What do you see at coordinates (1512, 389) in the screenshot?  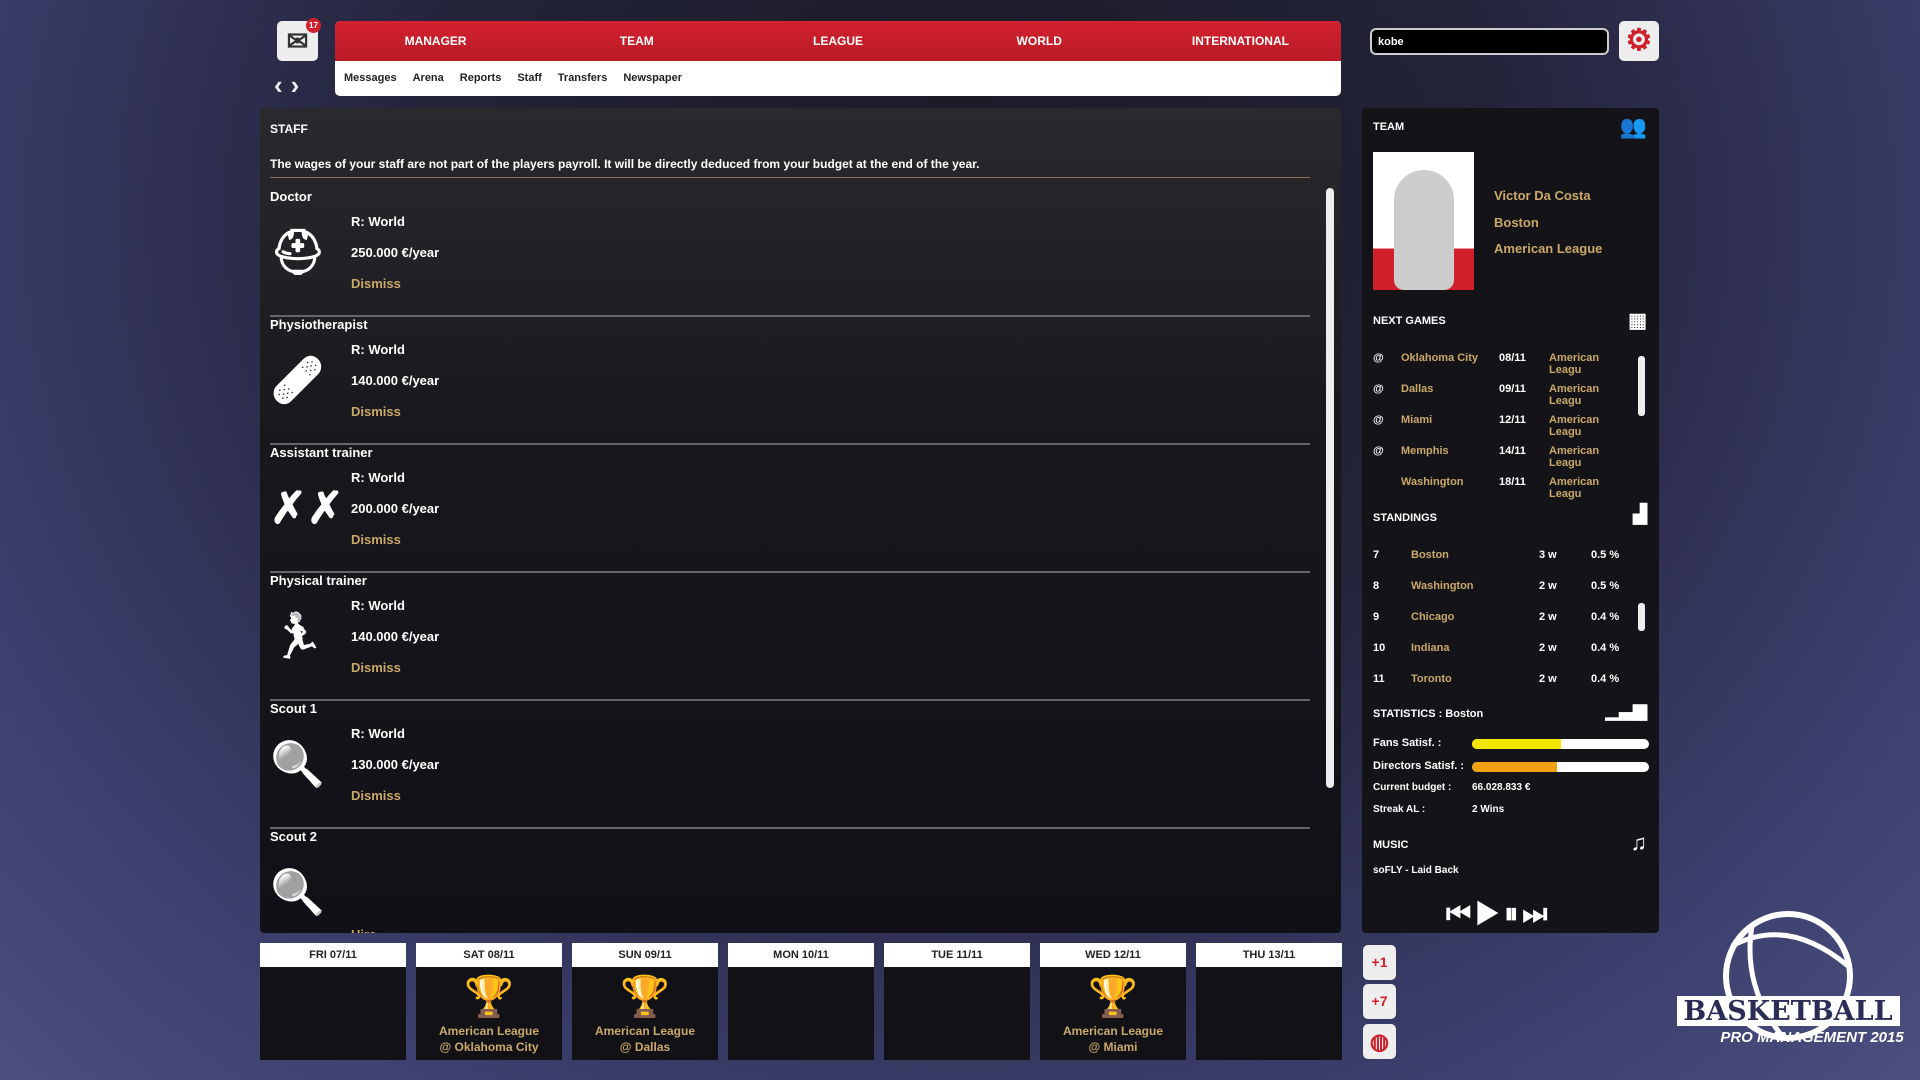 I see `game-date: 09/11` at bounding box center [1512, 389].